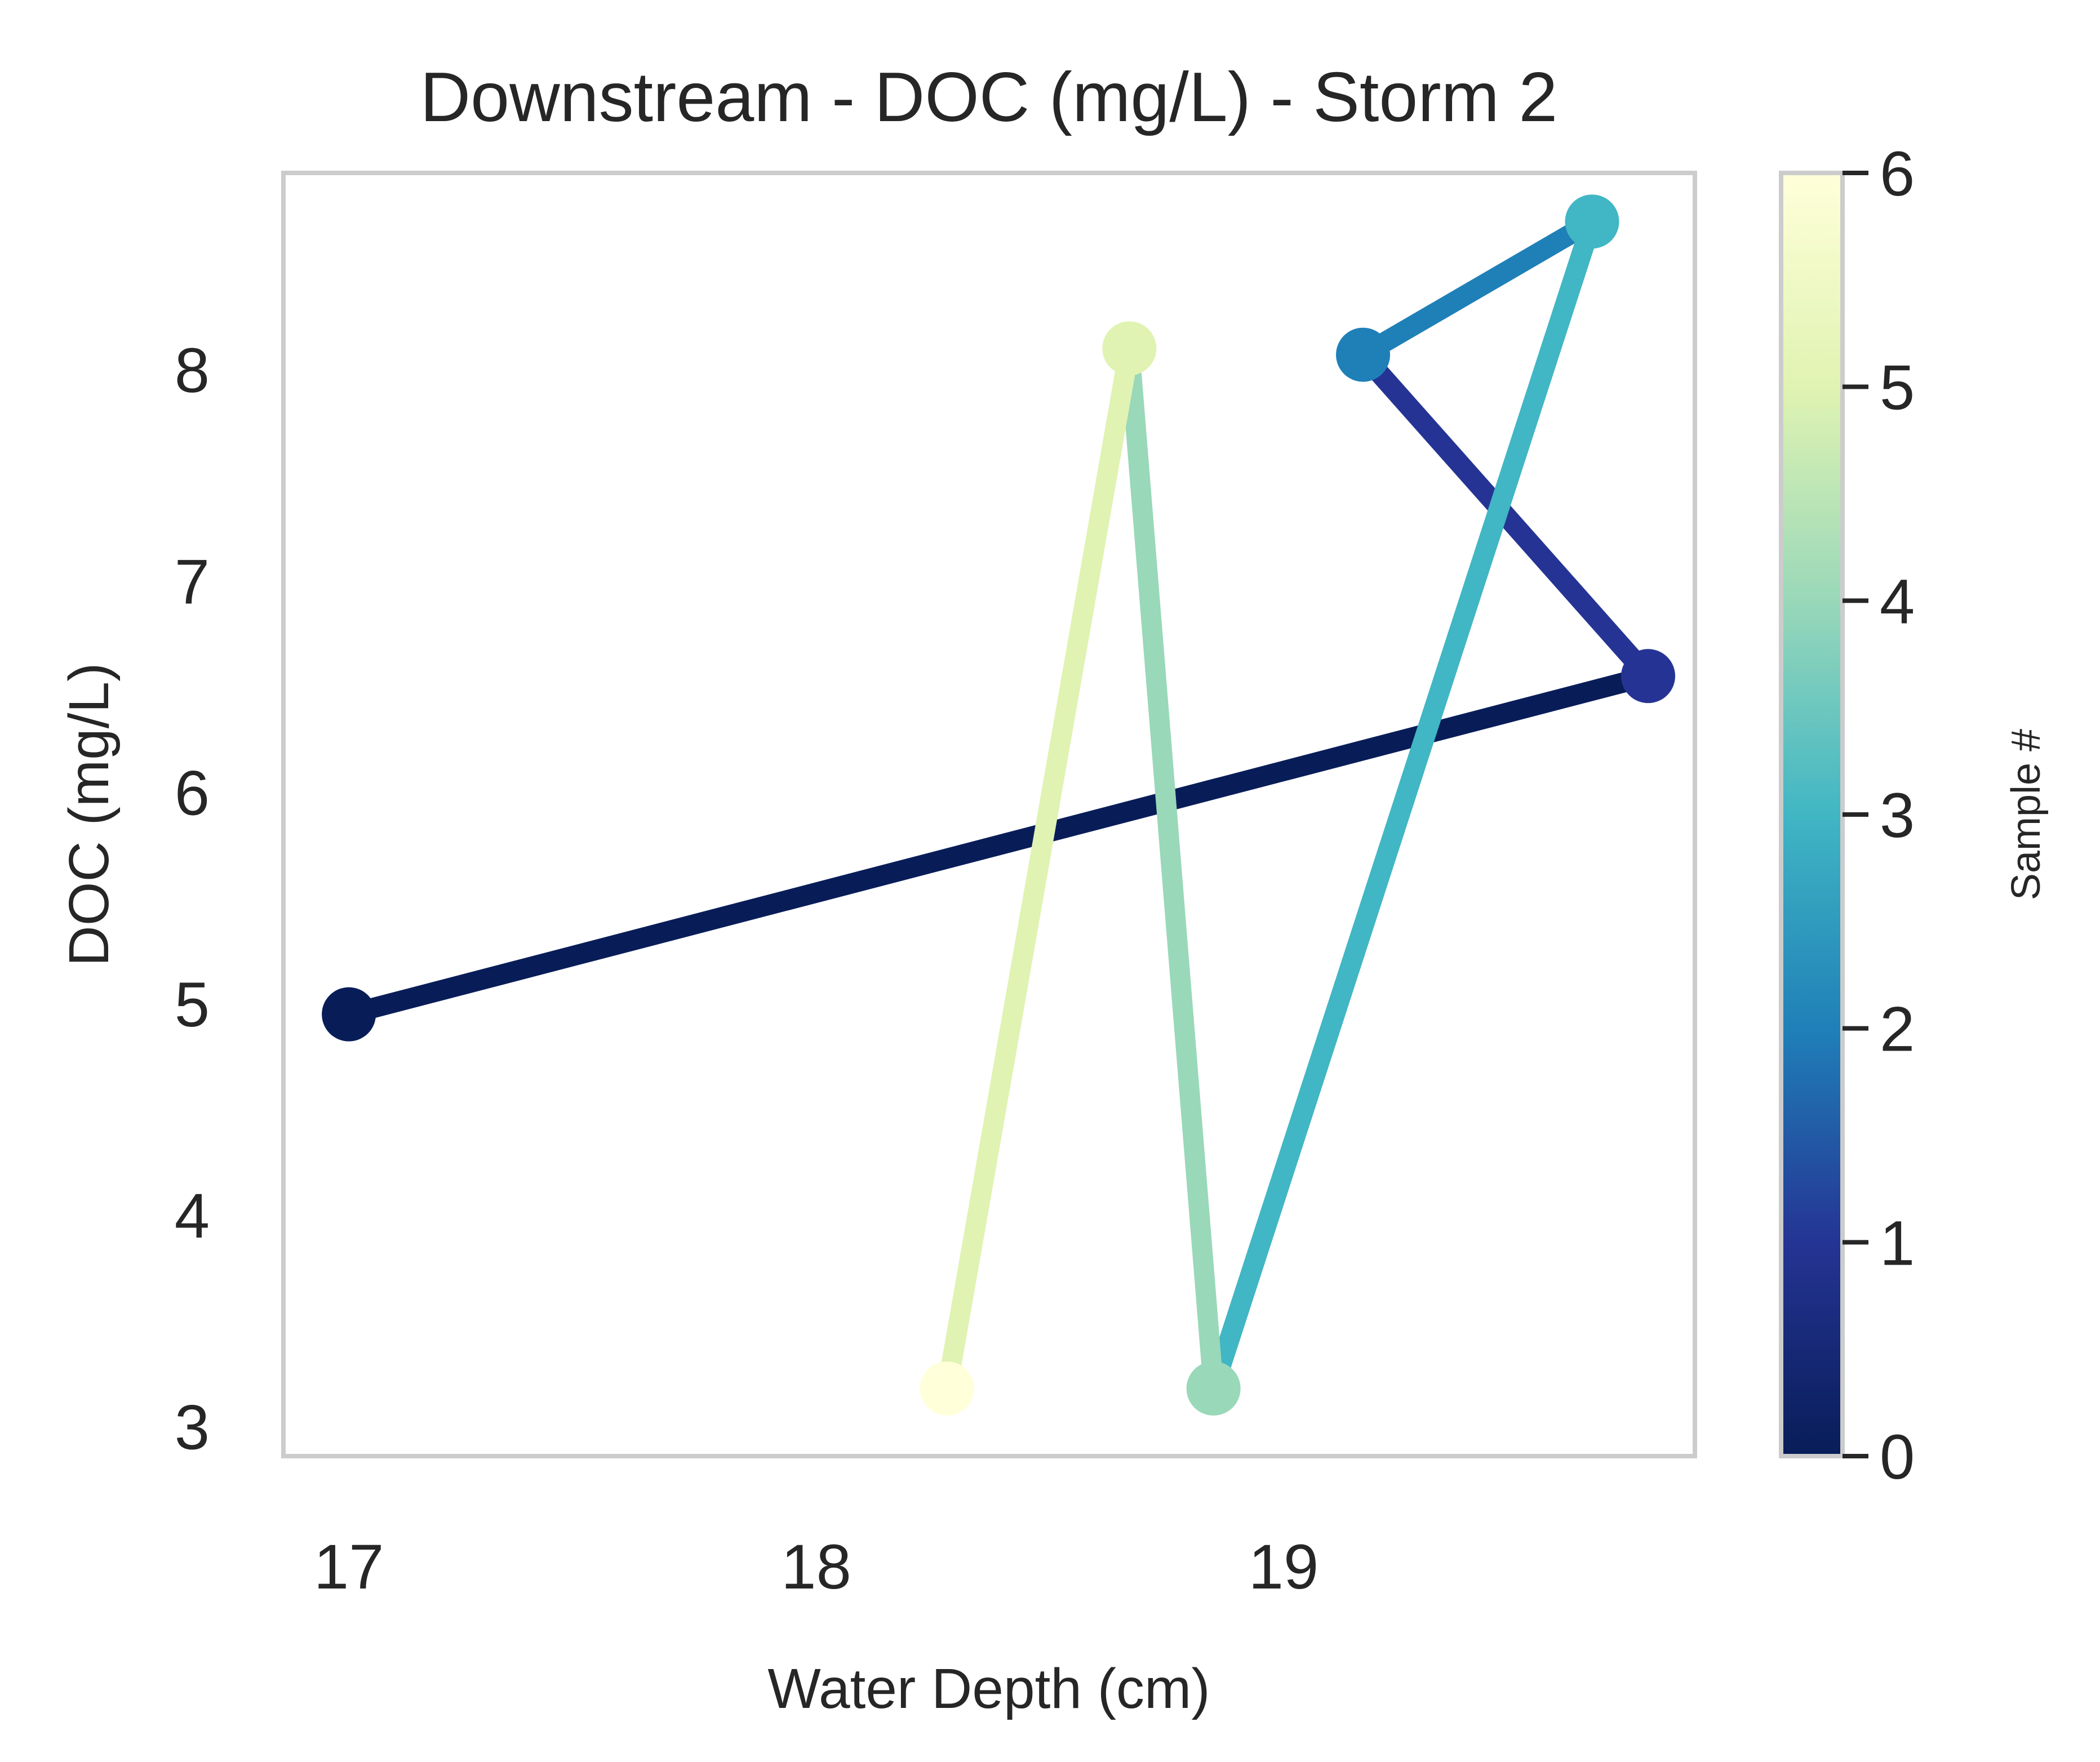  I want to click on y-tick-label: 4, so click(192, 1216).